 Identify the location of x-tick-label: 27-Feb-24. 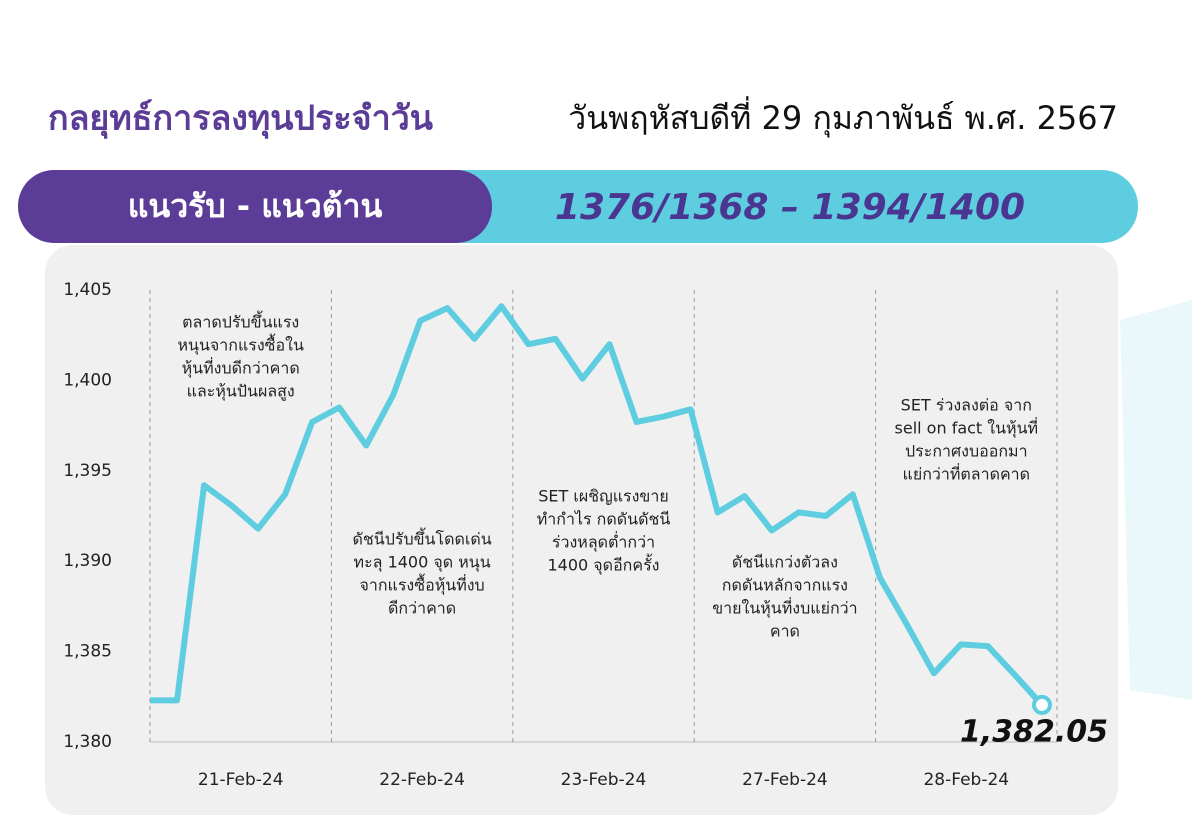
(785, 780).